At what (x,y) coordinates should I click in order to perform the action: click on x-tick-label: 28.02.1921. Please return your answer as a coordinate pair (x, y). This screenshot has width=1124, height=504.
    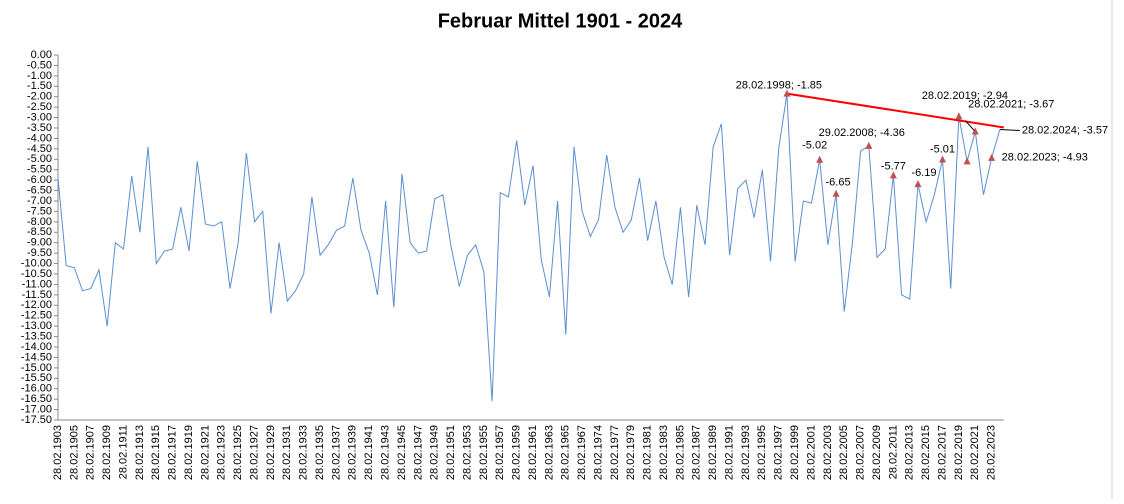
    Looking at the image, I should click on (205, 452).